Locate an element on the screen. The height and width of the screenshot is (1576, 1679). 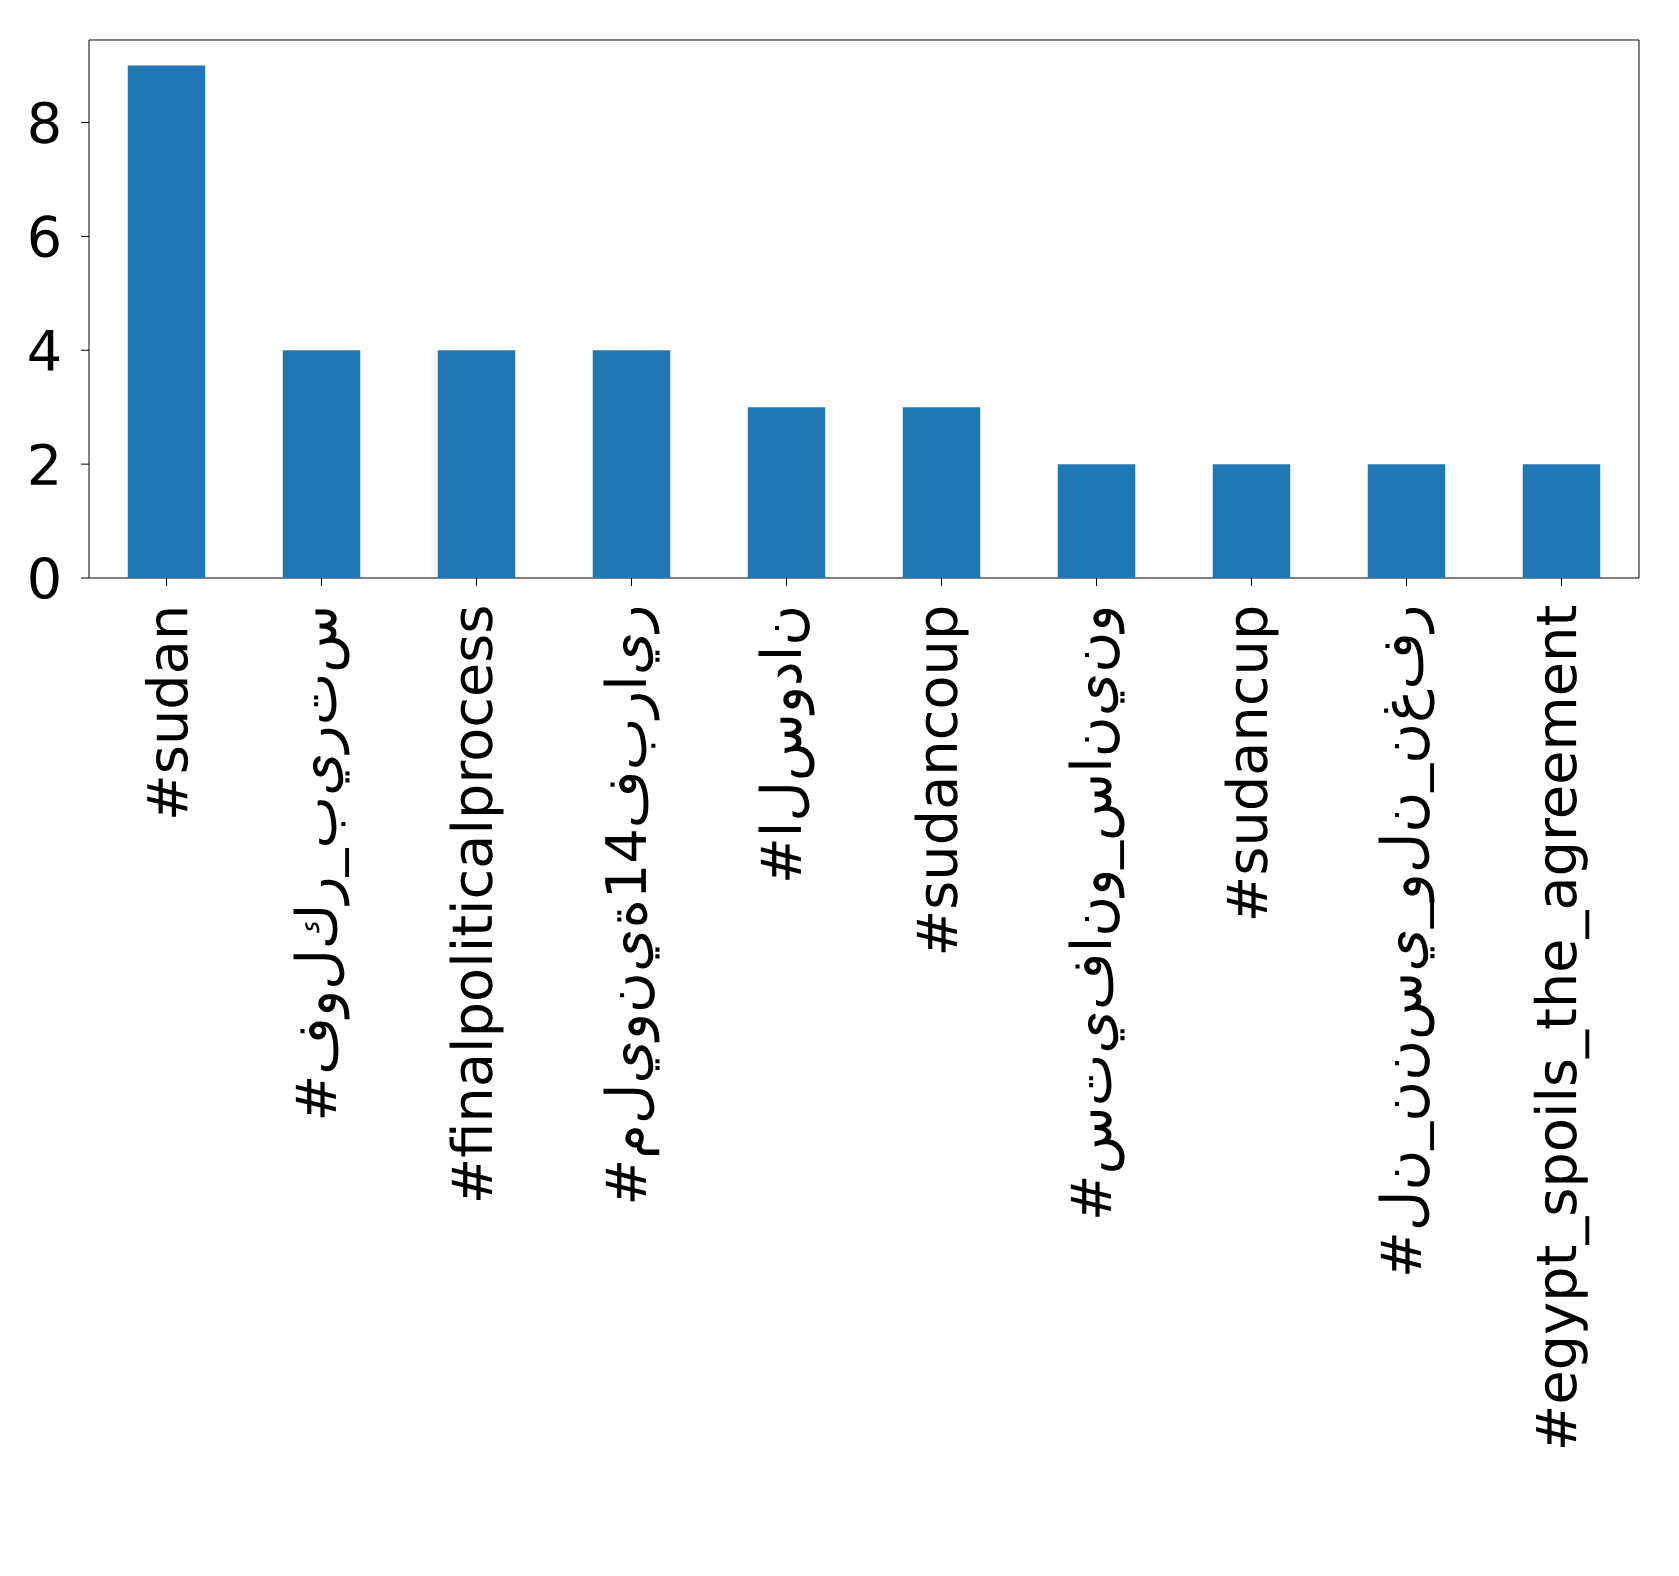
x-tick-label: #فولكر_بيرتس is located at coordinates (321, 863).